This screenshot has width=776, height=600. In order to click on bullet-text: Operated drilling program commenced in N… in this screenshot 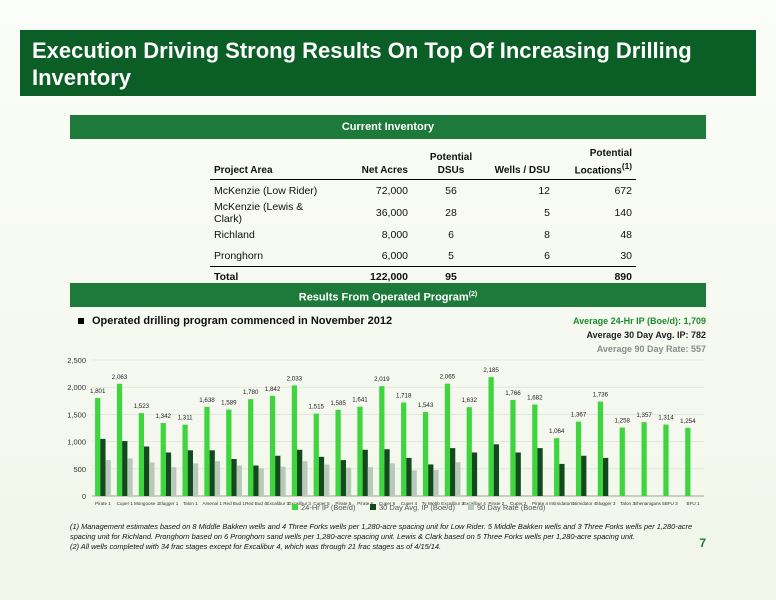, I will do `click(242, 321)`.